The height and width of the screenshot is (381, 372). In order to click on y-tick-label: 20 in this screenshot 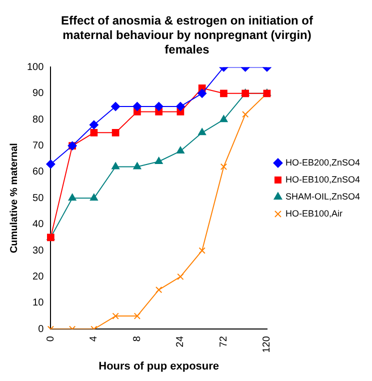, I will do `click(38, 276)`.